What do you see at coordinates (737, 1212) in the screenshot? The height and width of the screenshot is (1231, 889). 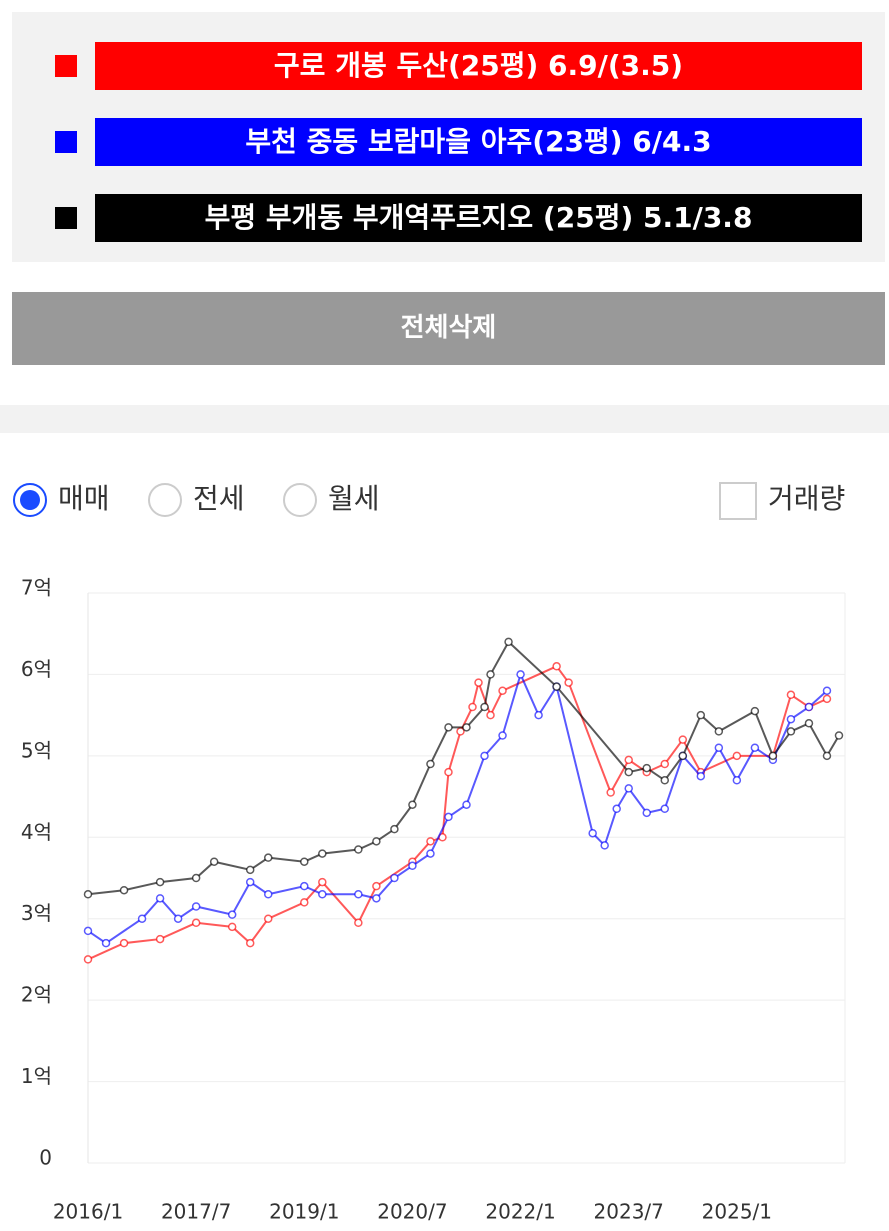 I see `x-tick-label: 2025/1` at bounding box center [737, 1212].